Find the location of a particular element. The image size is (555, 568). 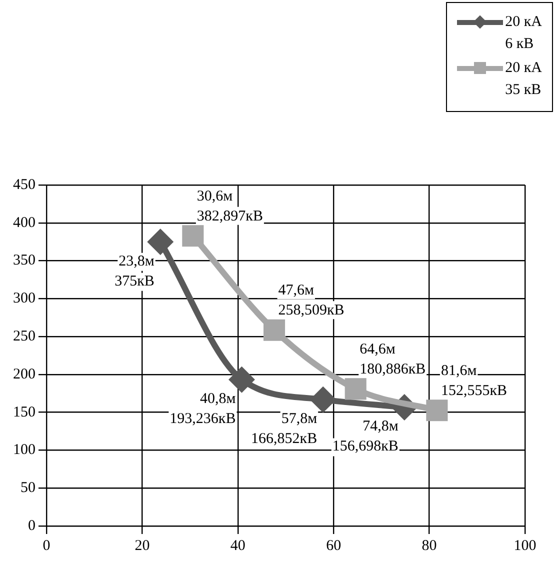

annotation: 64,6м 180,886кВ is located at coordinates (393, 359).